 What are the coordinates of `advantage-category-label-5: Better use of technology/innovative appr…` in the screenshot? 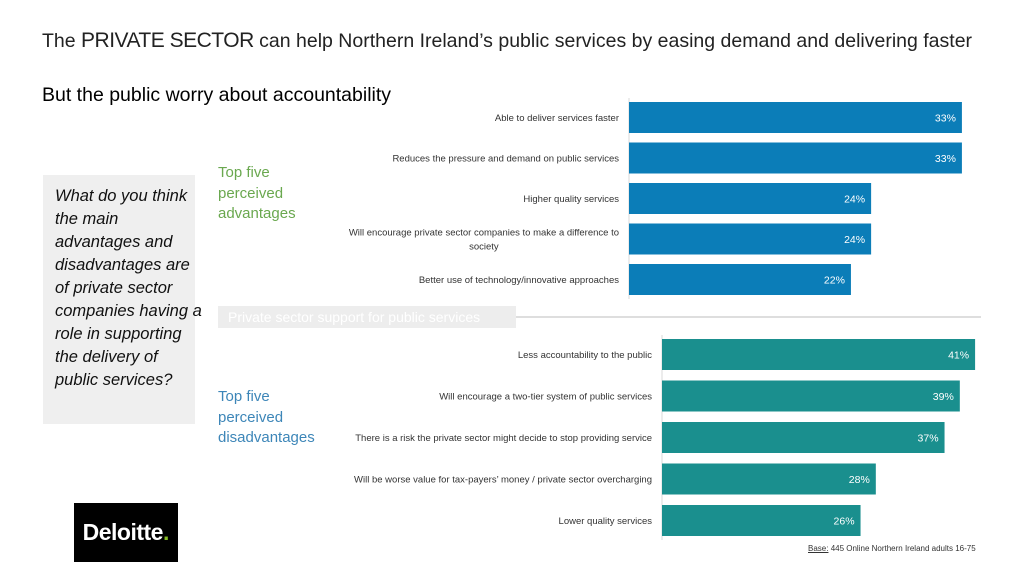 It's located at (519, 280).